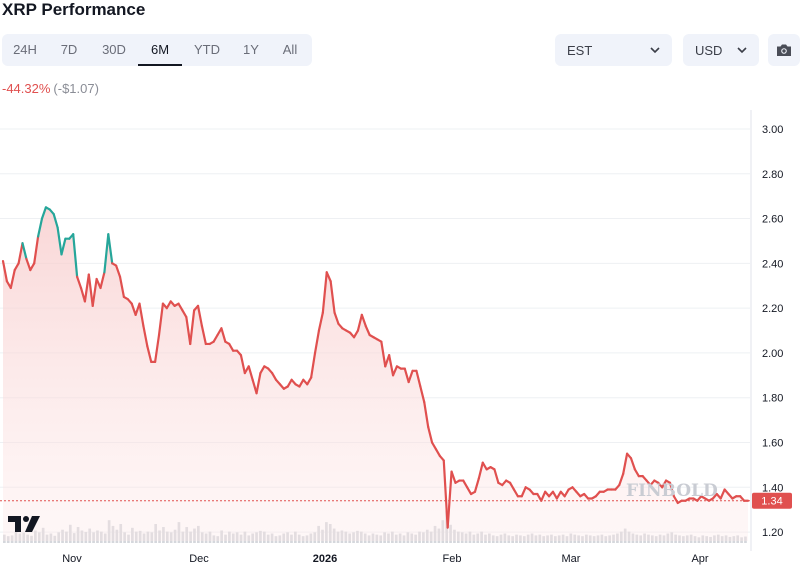  I want to click on time-range-tabs: 24H 7D 30D 6M YTD 1Y All, so click(157, 50).